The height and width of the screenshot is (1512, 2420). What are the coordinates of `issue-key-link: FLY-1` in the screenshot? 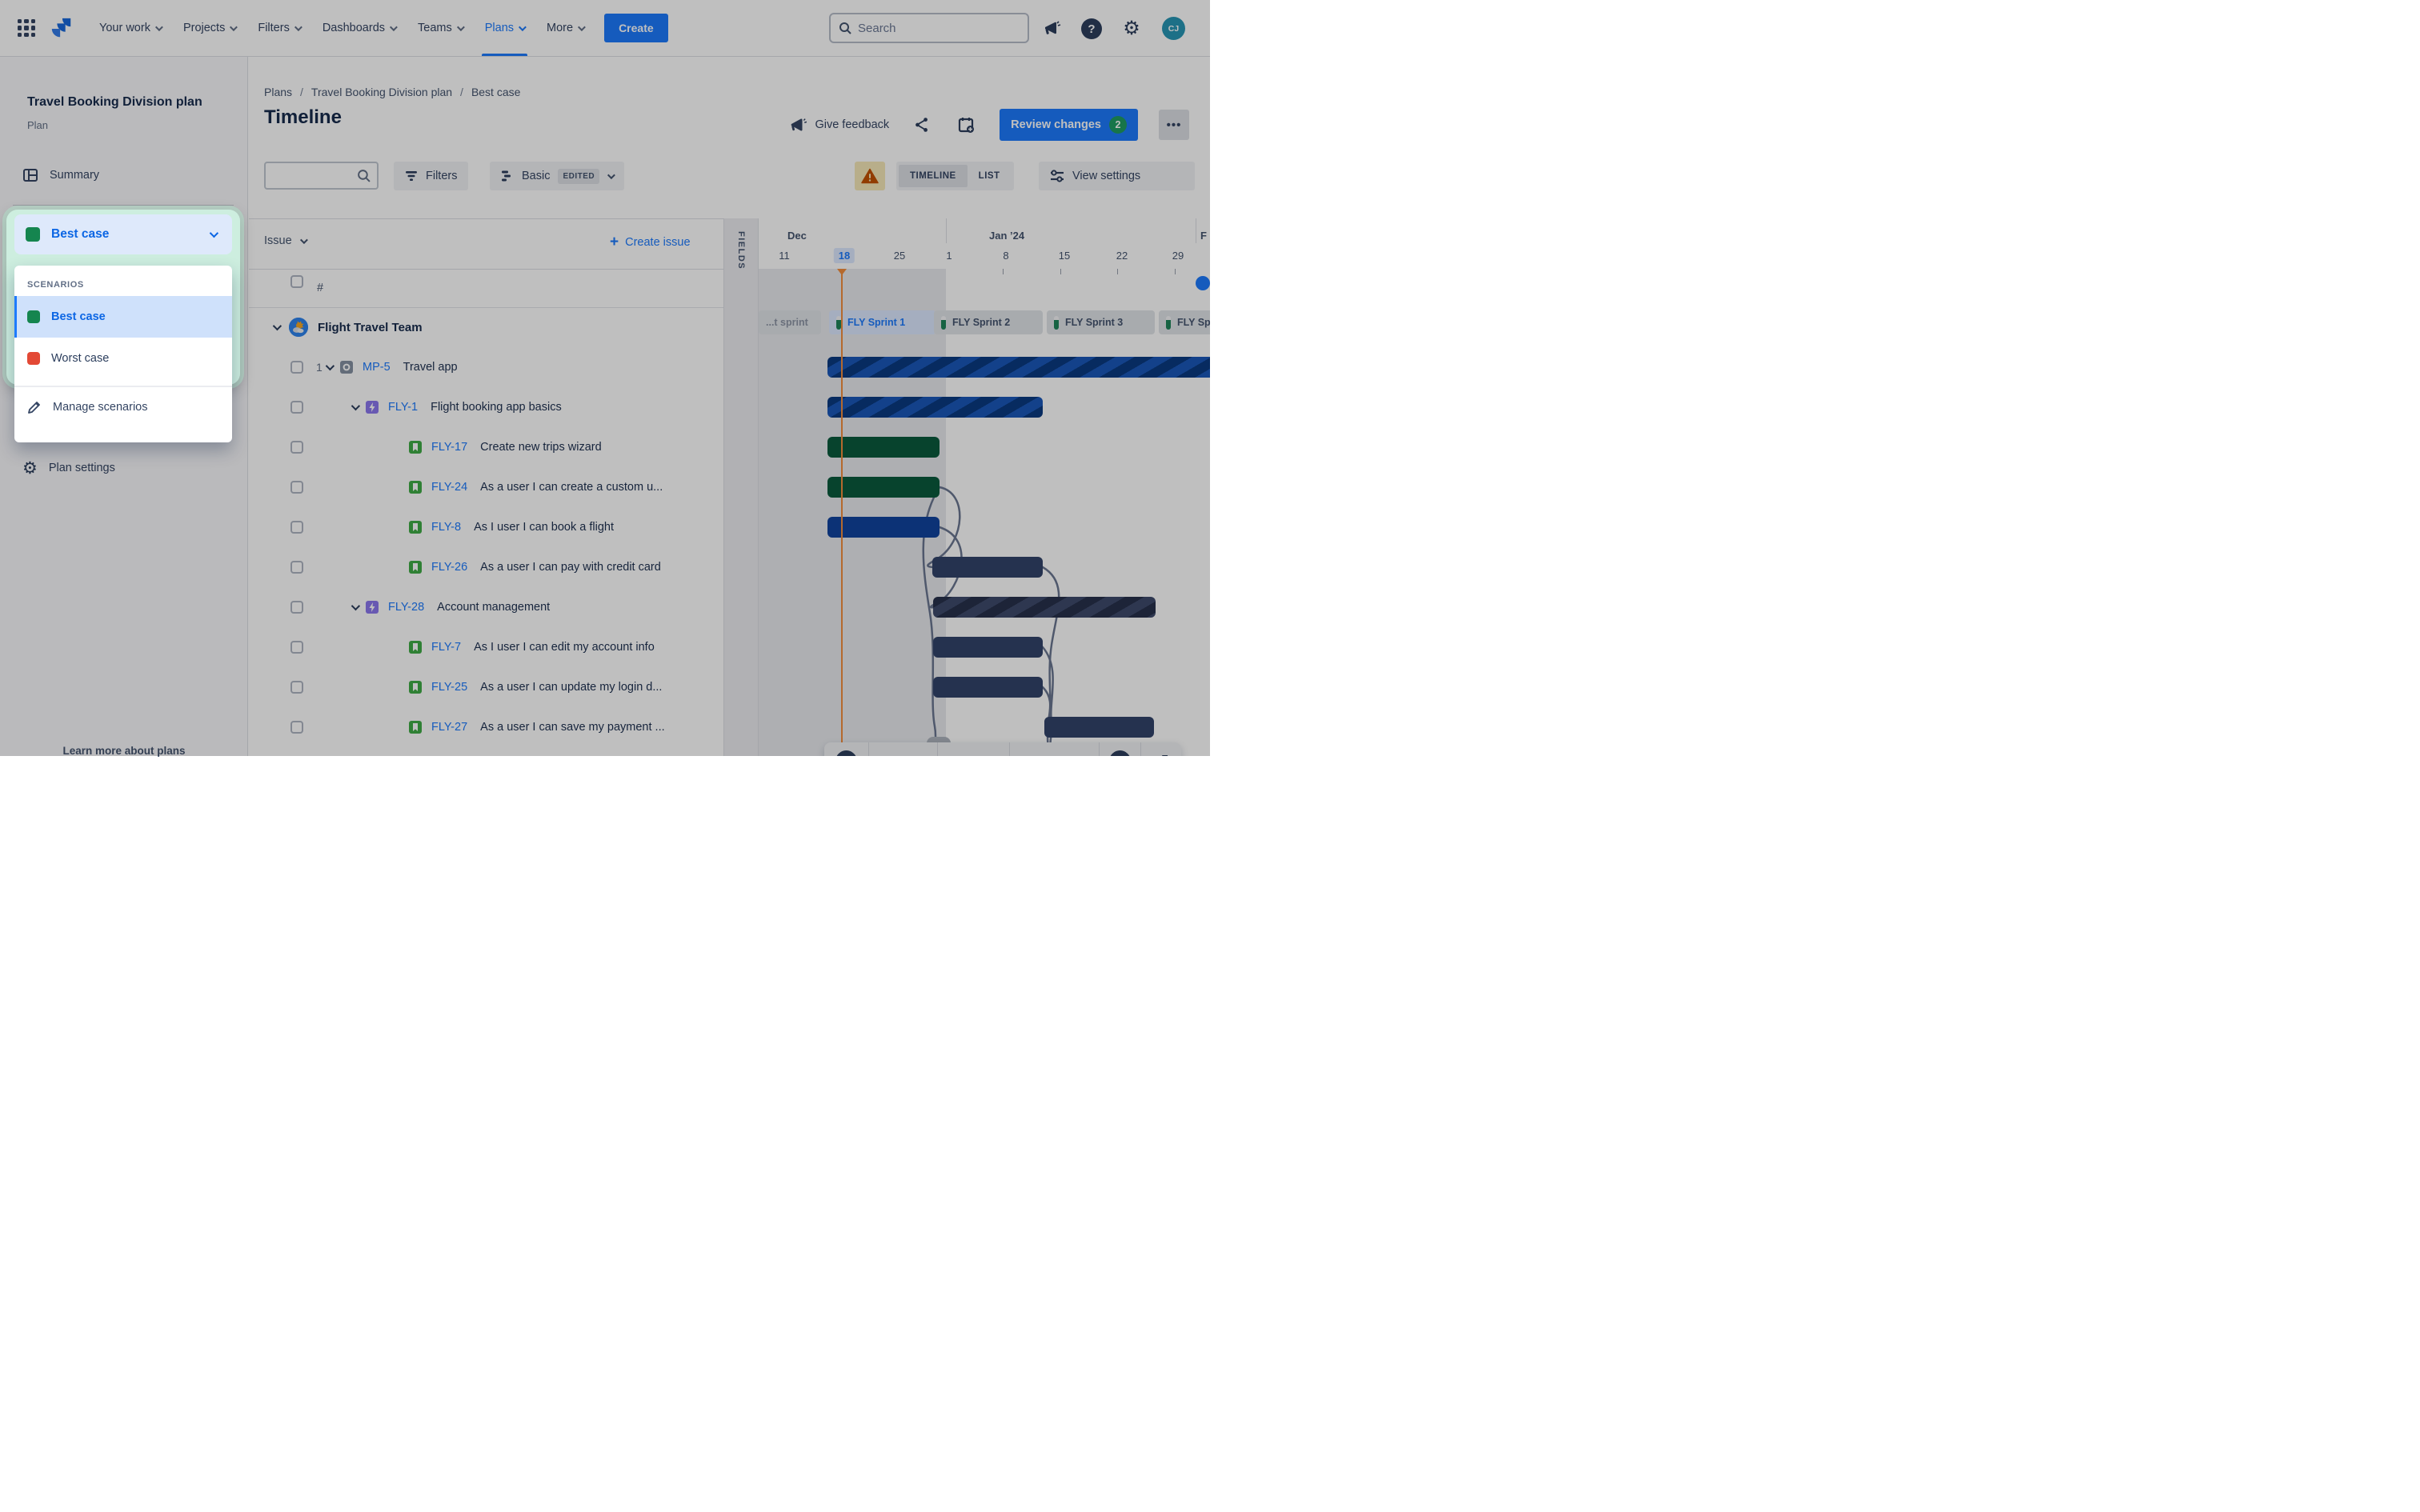 It's located at (403, 407).